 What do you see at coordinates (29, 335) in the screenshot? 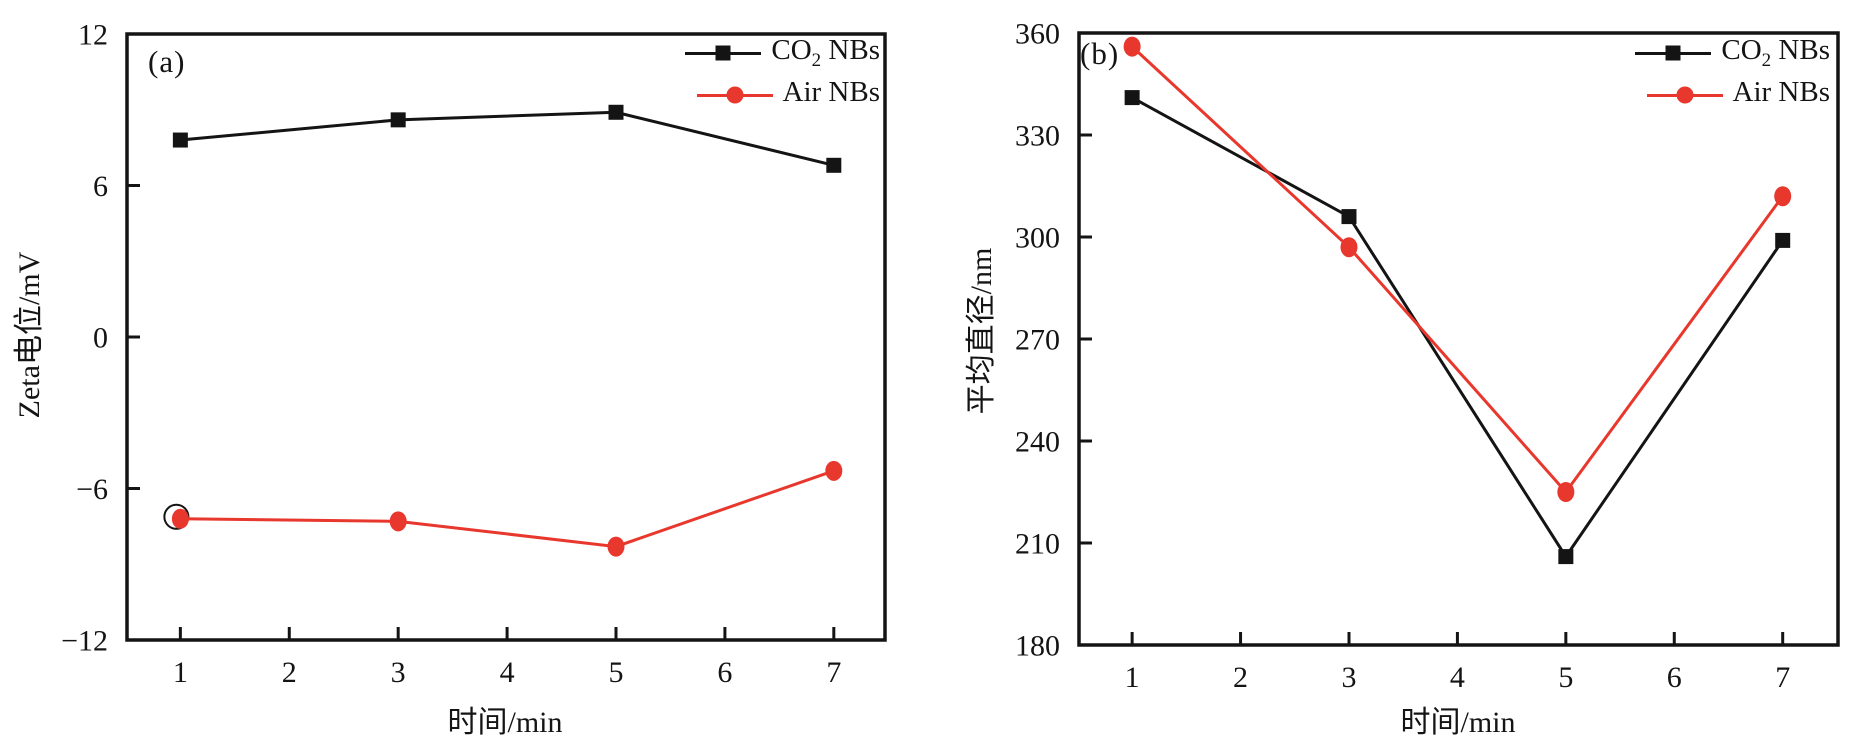
I see `chart-a-y-axis-title: Zeta电位/mV` at bounding box center [29, 335].